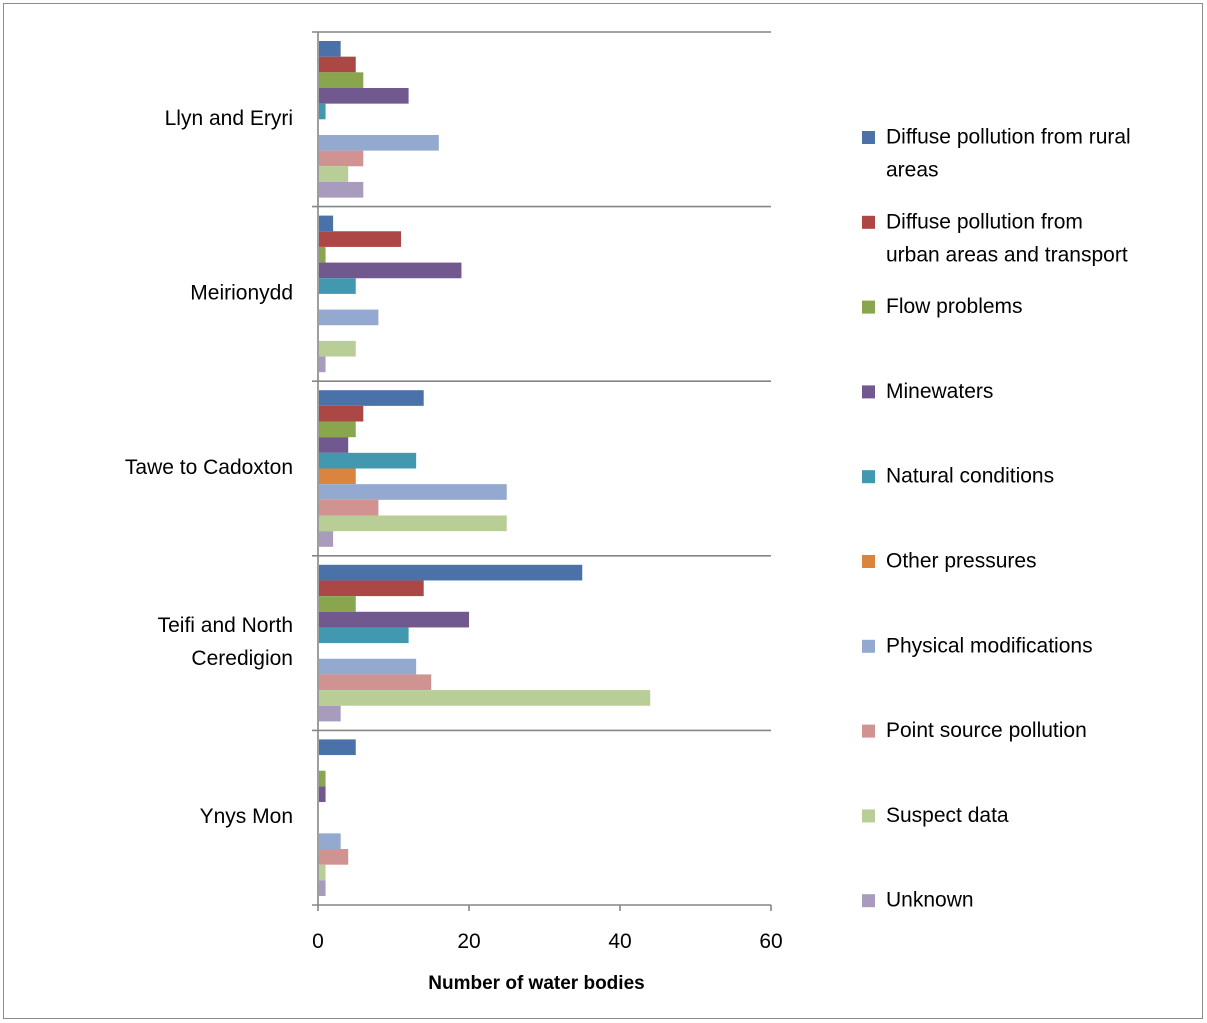 Image resolution: width=1207 pixels, height=1023 pixels. I want to click on category-label: Teifi and North, so click(225, 625).